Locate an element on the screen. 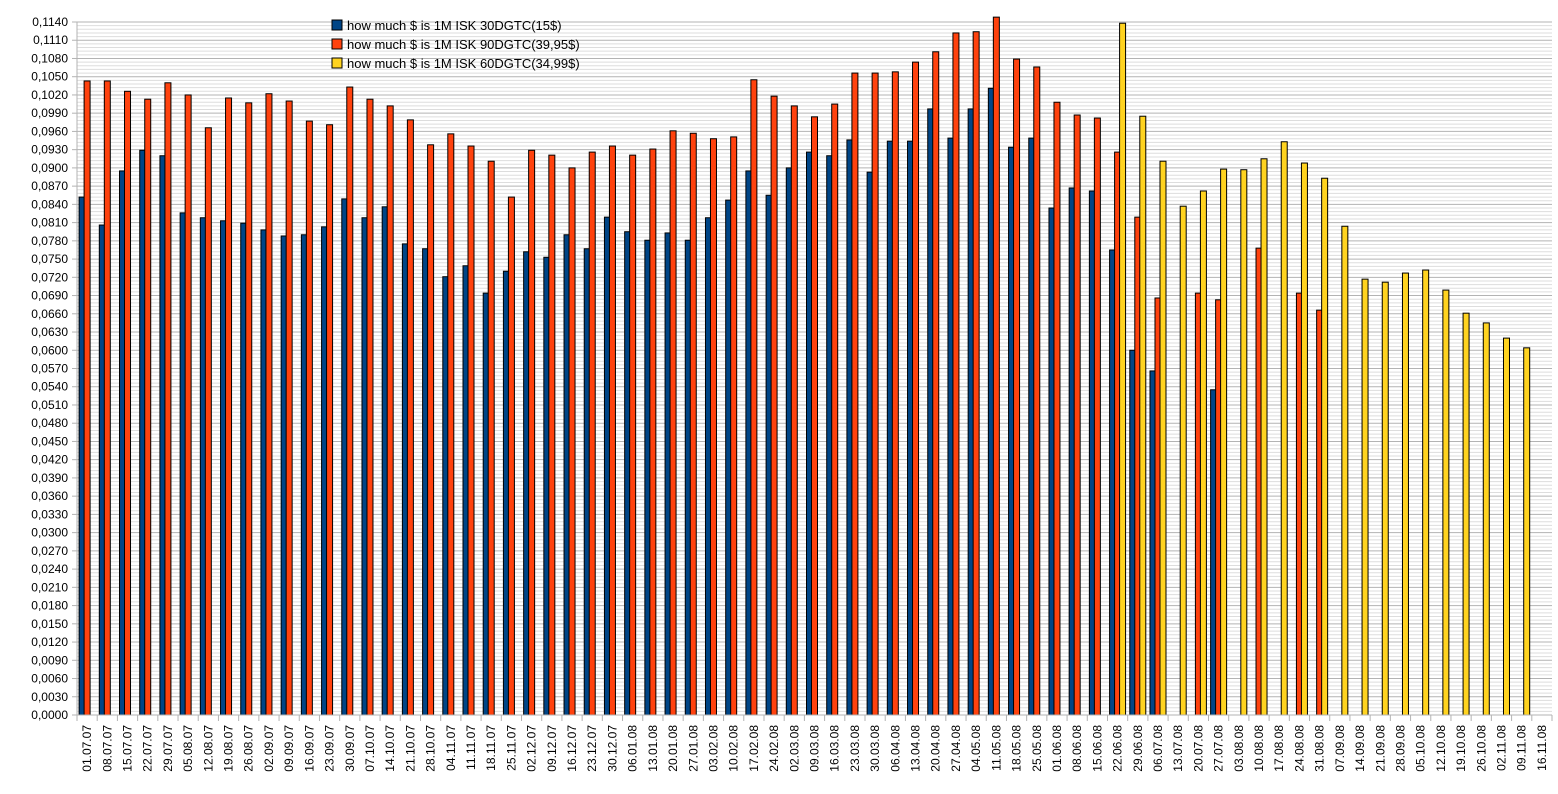 The width and height of the screenshot is (1558, 794). legend-label: how much $ is 1M ISK 90DGTC(39,95$) is located at coordinates (463, 44).